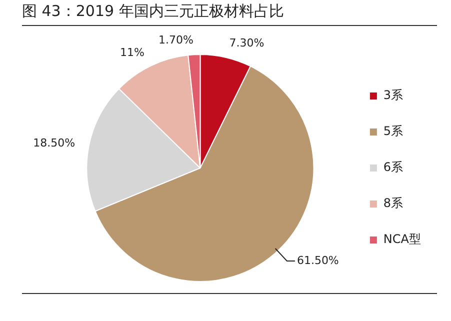 This screenshot has height=321, width=451. Describe the element at coordinates (246, 43) in the screenshot. I see `data-label: 7.30%` at that location.